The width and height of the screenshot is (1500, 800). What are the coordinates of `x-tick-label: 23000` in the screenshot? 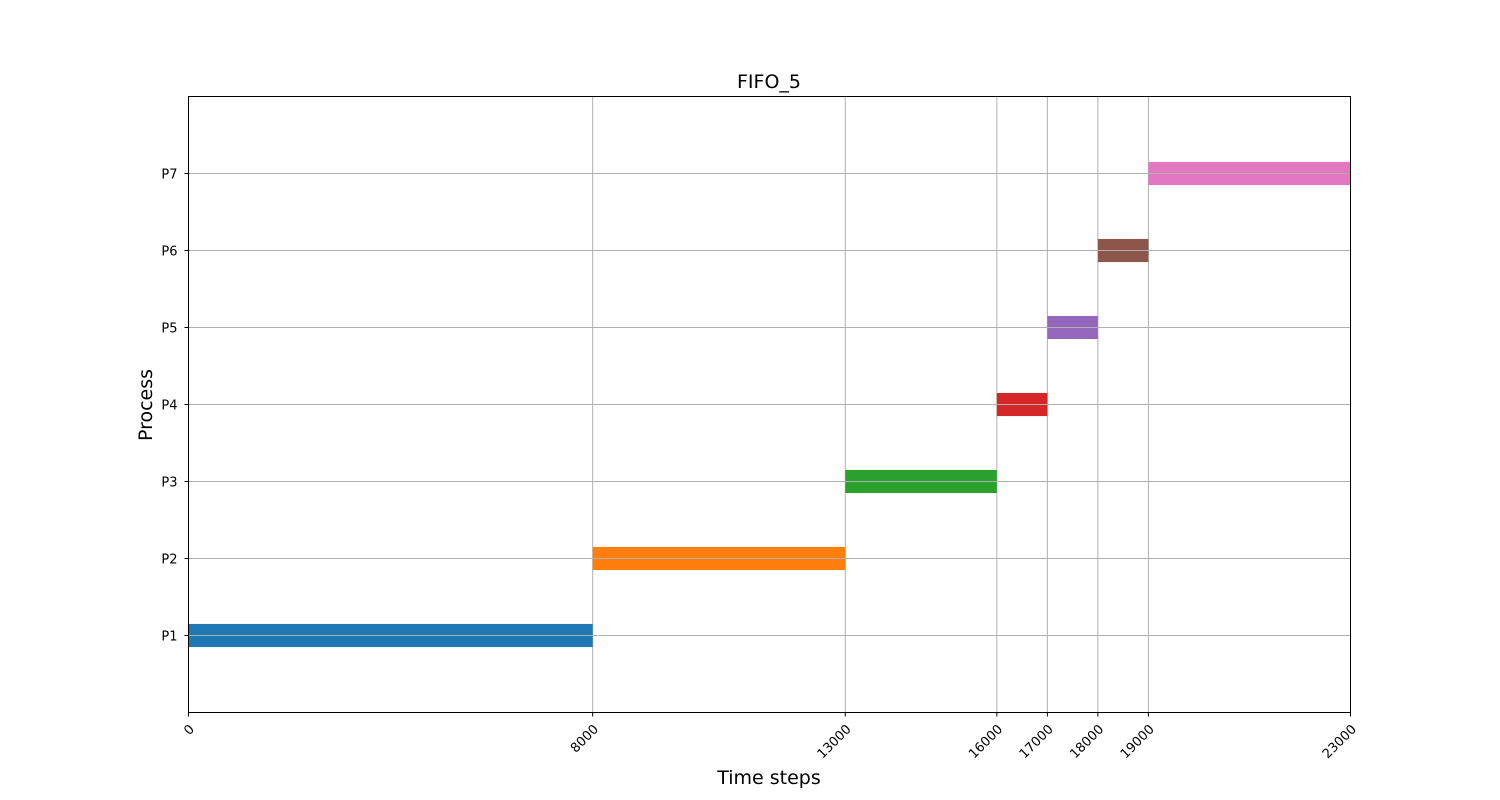 It's located at (1340, 742).